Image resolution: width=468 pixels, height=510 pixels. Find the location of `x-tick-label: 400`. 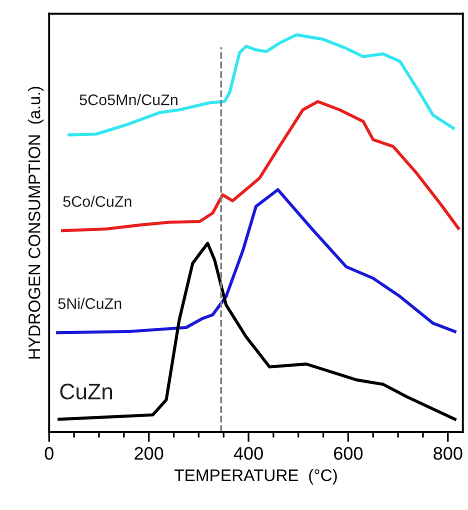

x-tick-label: 400 is located at coordinates (248, 453).